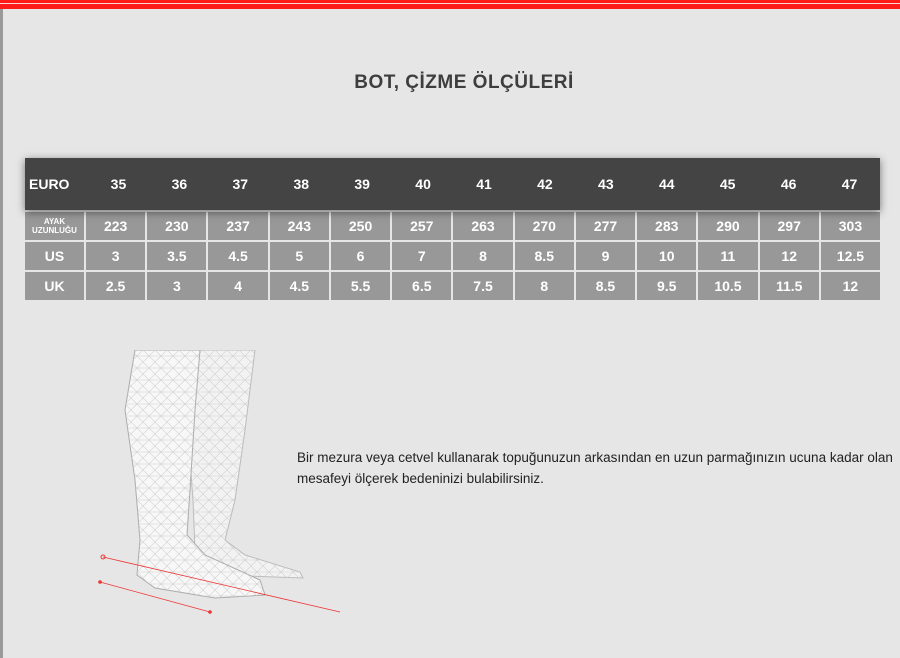  What do you see at coordinates (54, 221) in the screenshot?
I see `row-label-line1: AYAK` at bounding box center [54, 221].